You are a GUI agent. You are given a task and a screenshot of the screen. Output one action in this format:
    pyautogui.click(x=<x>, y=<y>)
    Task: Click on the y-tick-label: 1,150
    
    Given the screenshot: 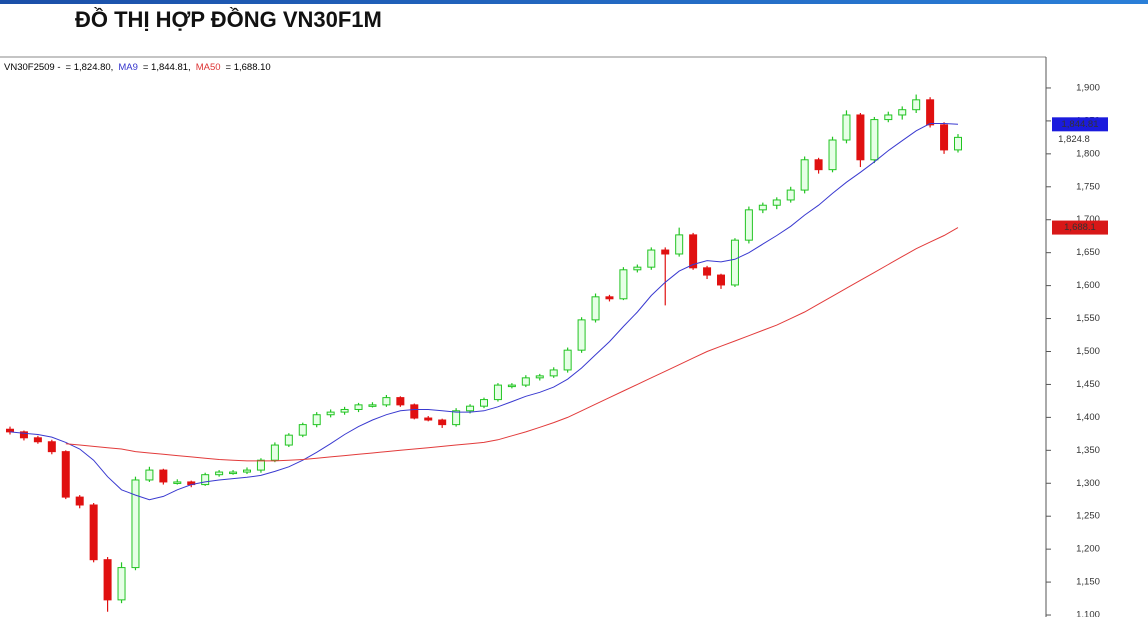 What is the action you would take?
    pyautogui.click(x=1088, y=582)
    